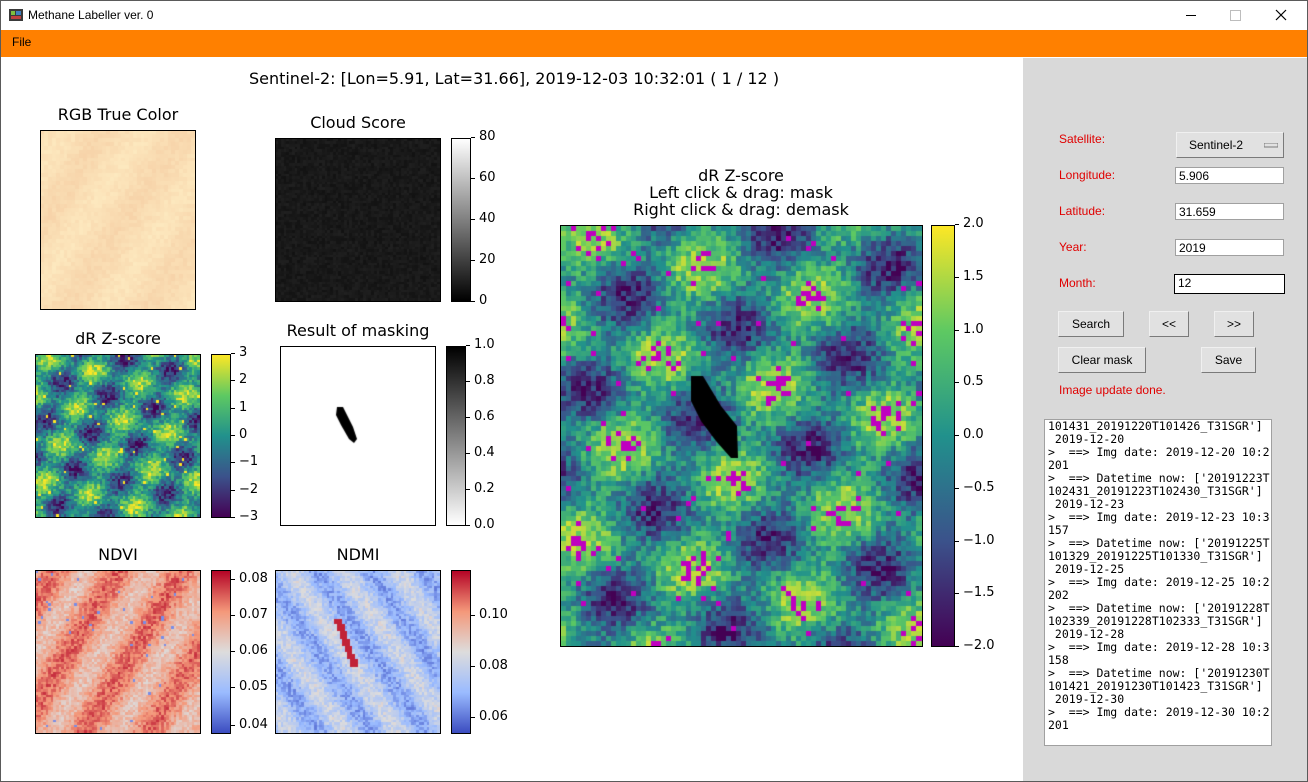  I want to click on dr-zscore-large-colorbar, so click(943, 436).